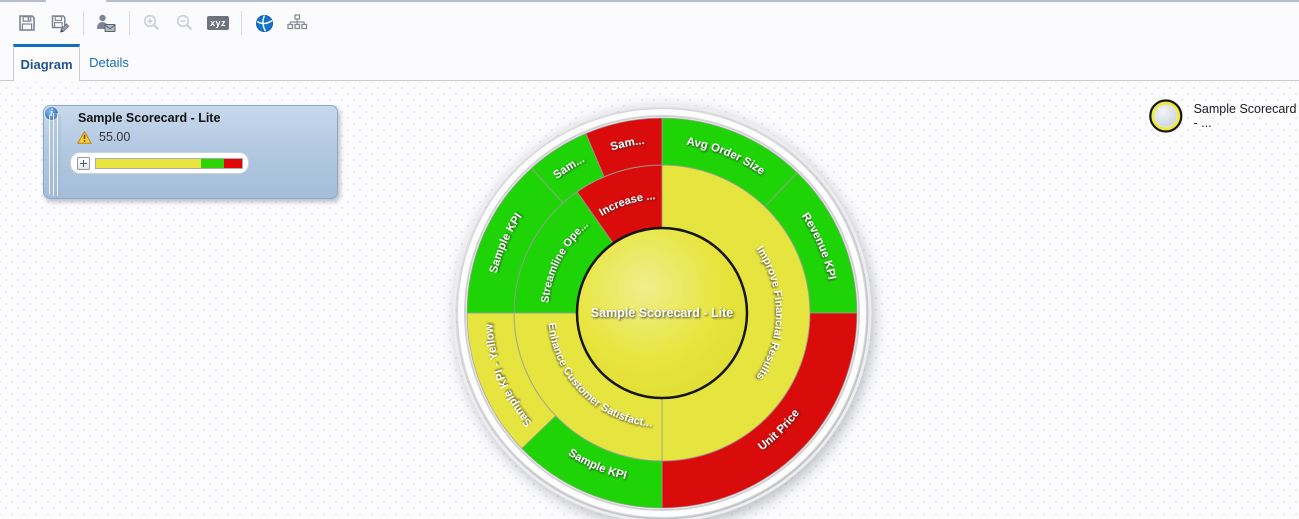 This screenshot has width=1299, height=519. I want to click on window-top-edge-right, so click(702, 1).